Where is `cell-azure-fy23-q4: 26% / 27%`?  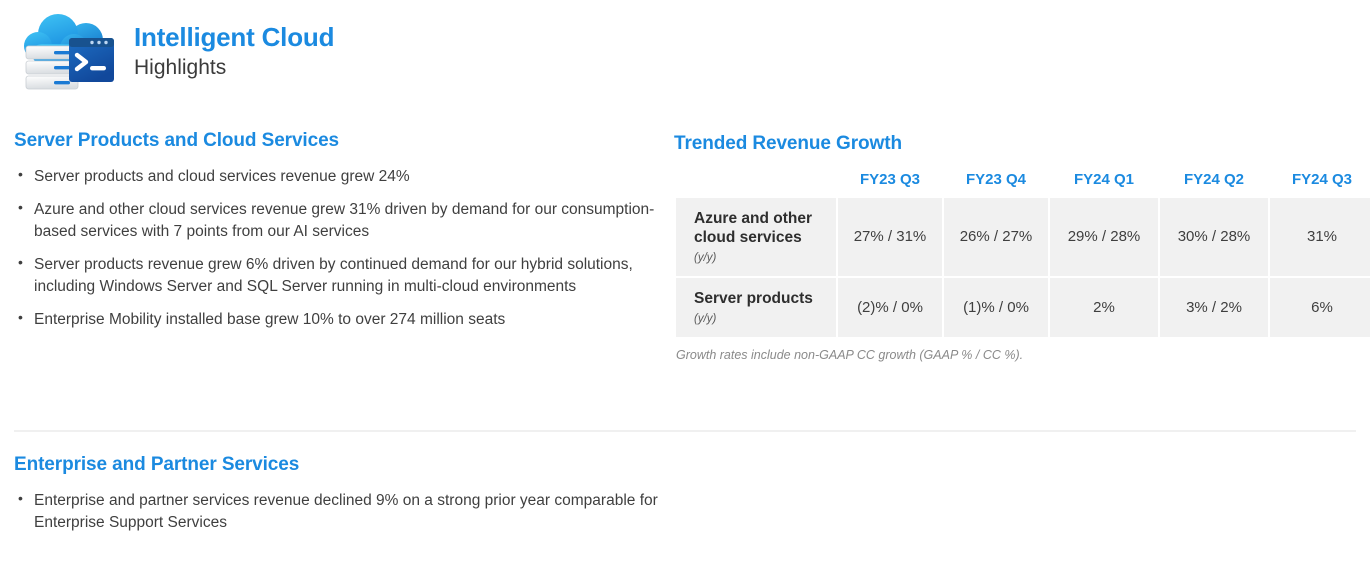
cell-azure-fy23-q4: 26% / 27% is located at coordinates (996, 237).